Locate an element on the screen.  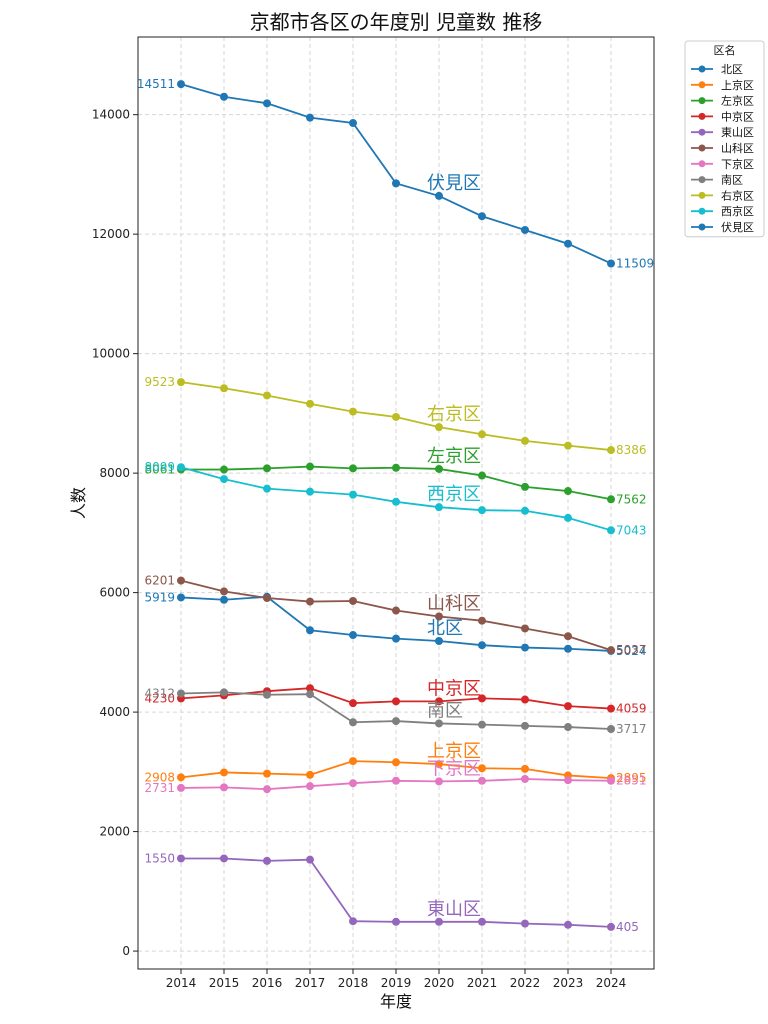
legend-label: 伏見区 is located at coordinates (737, 227).